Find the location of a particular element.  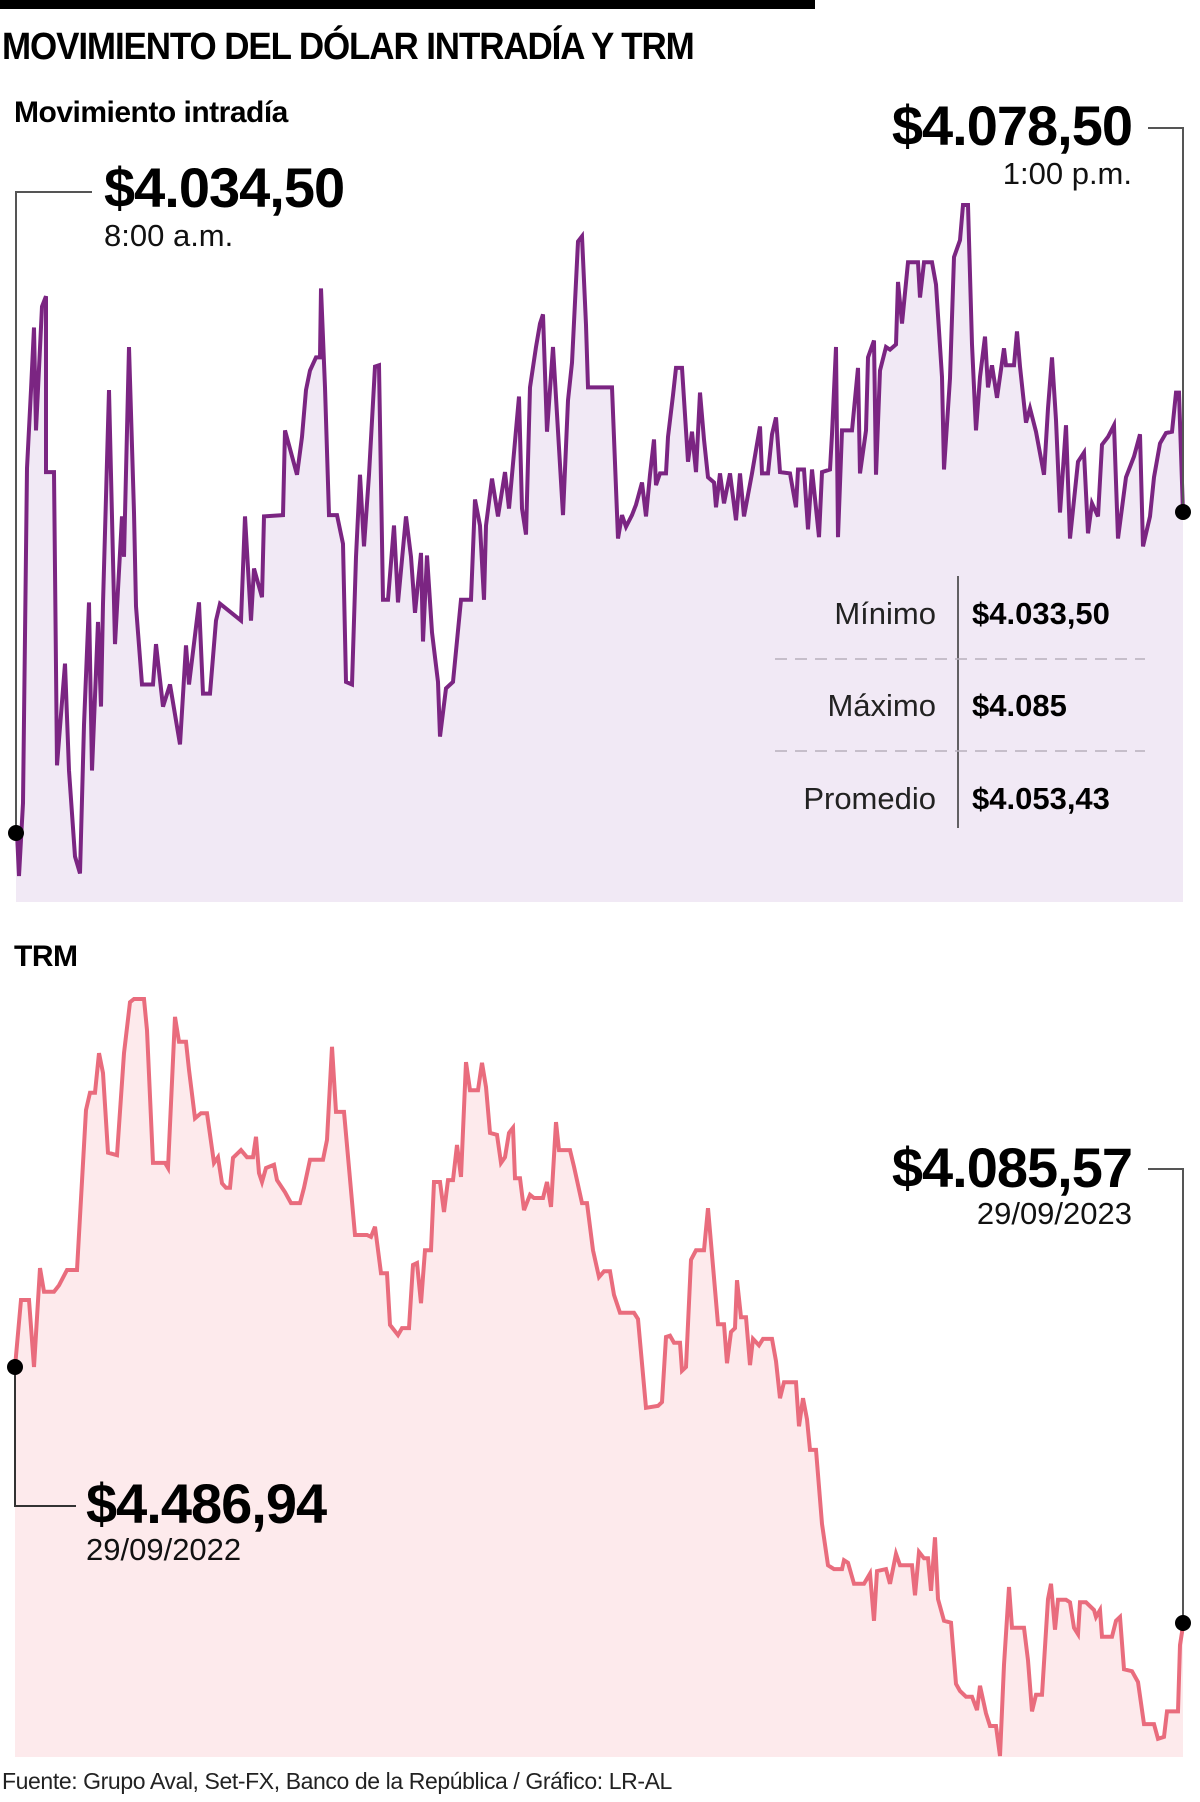

trm-end-leader-line is located at coordinates (1166, 1395).